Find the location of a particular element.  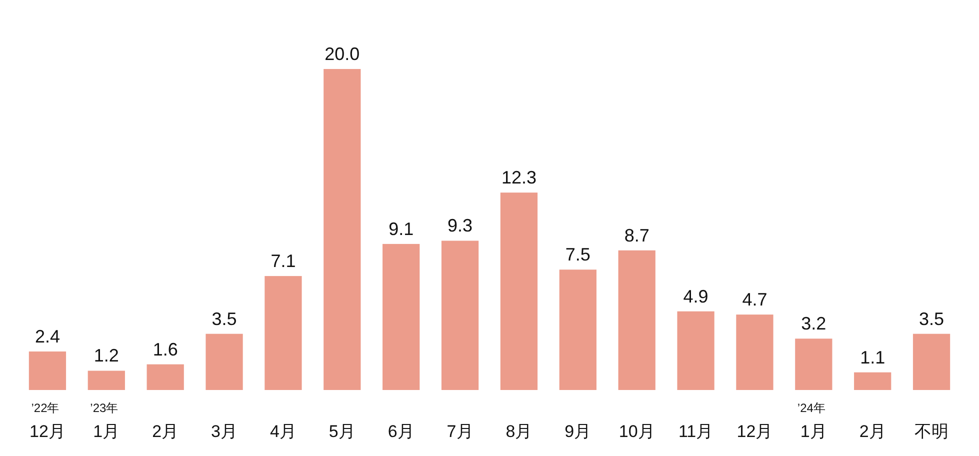

data-label: 1.6 is located at coordinates (165, 349).